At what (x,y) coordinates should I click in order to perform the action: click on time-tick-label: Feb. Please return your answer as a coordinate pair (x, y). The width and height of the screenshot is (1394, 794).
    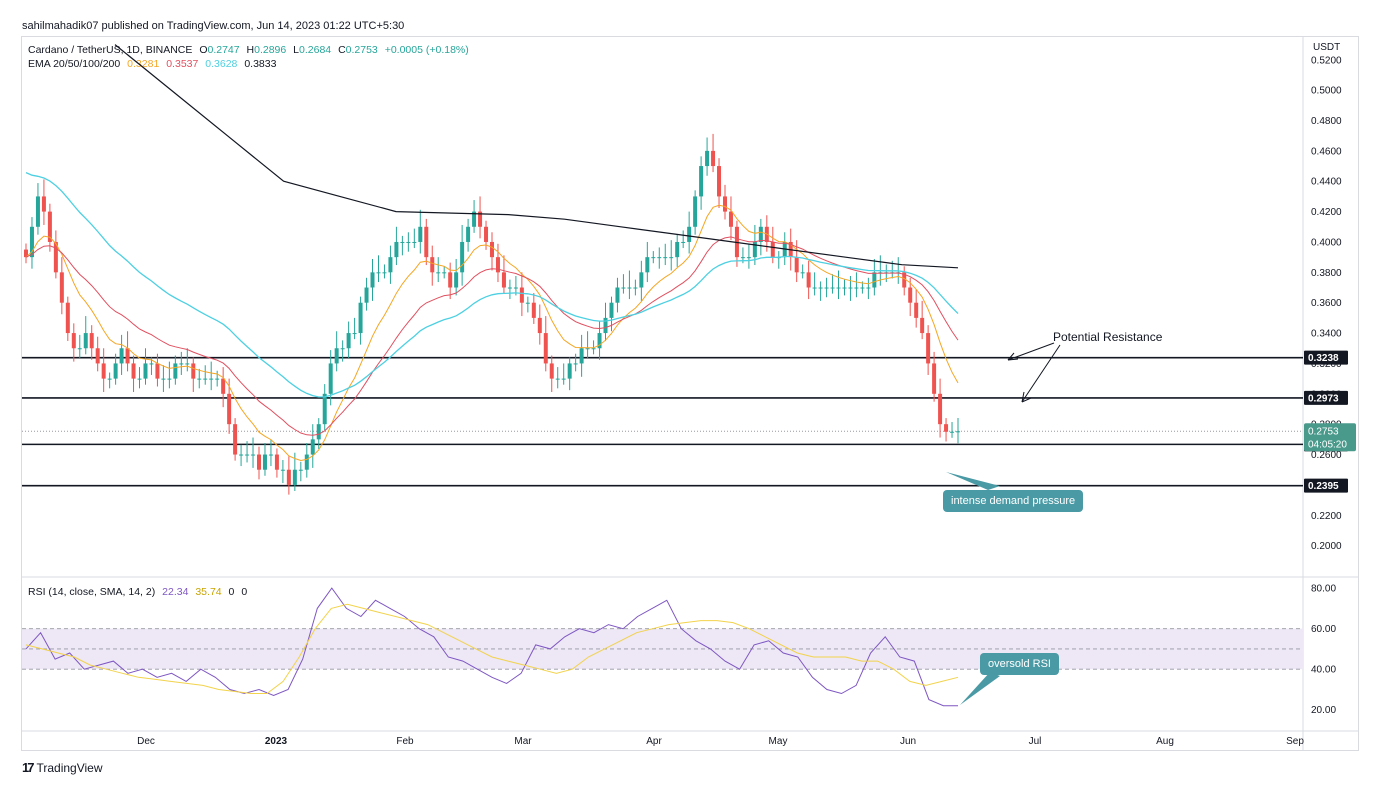
    Looking at the image, I should click on (405, 741).